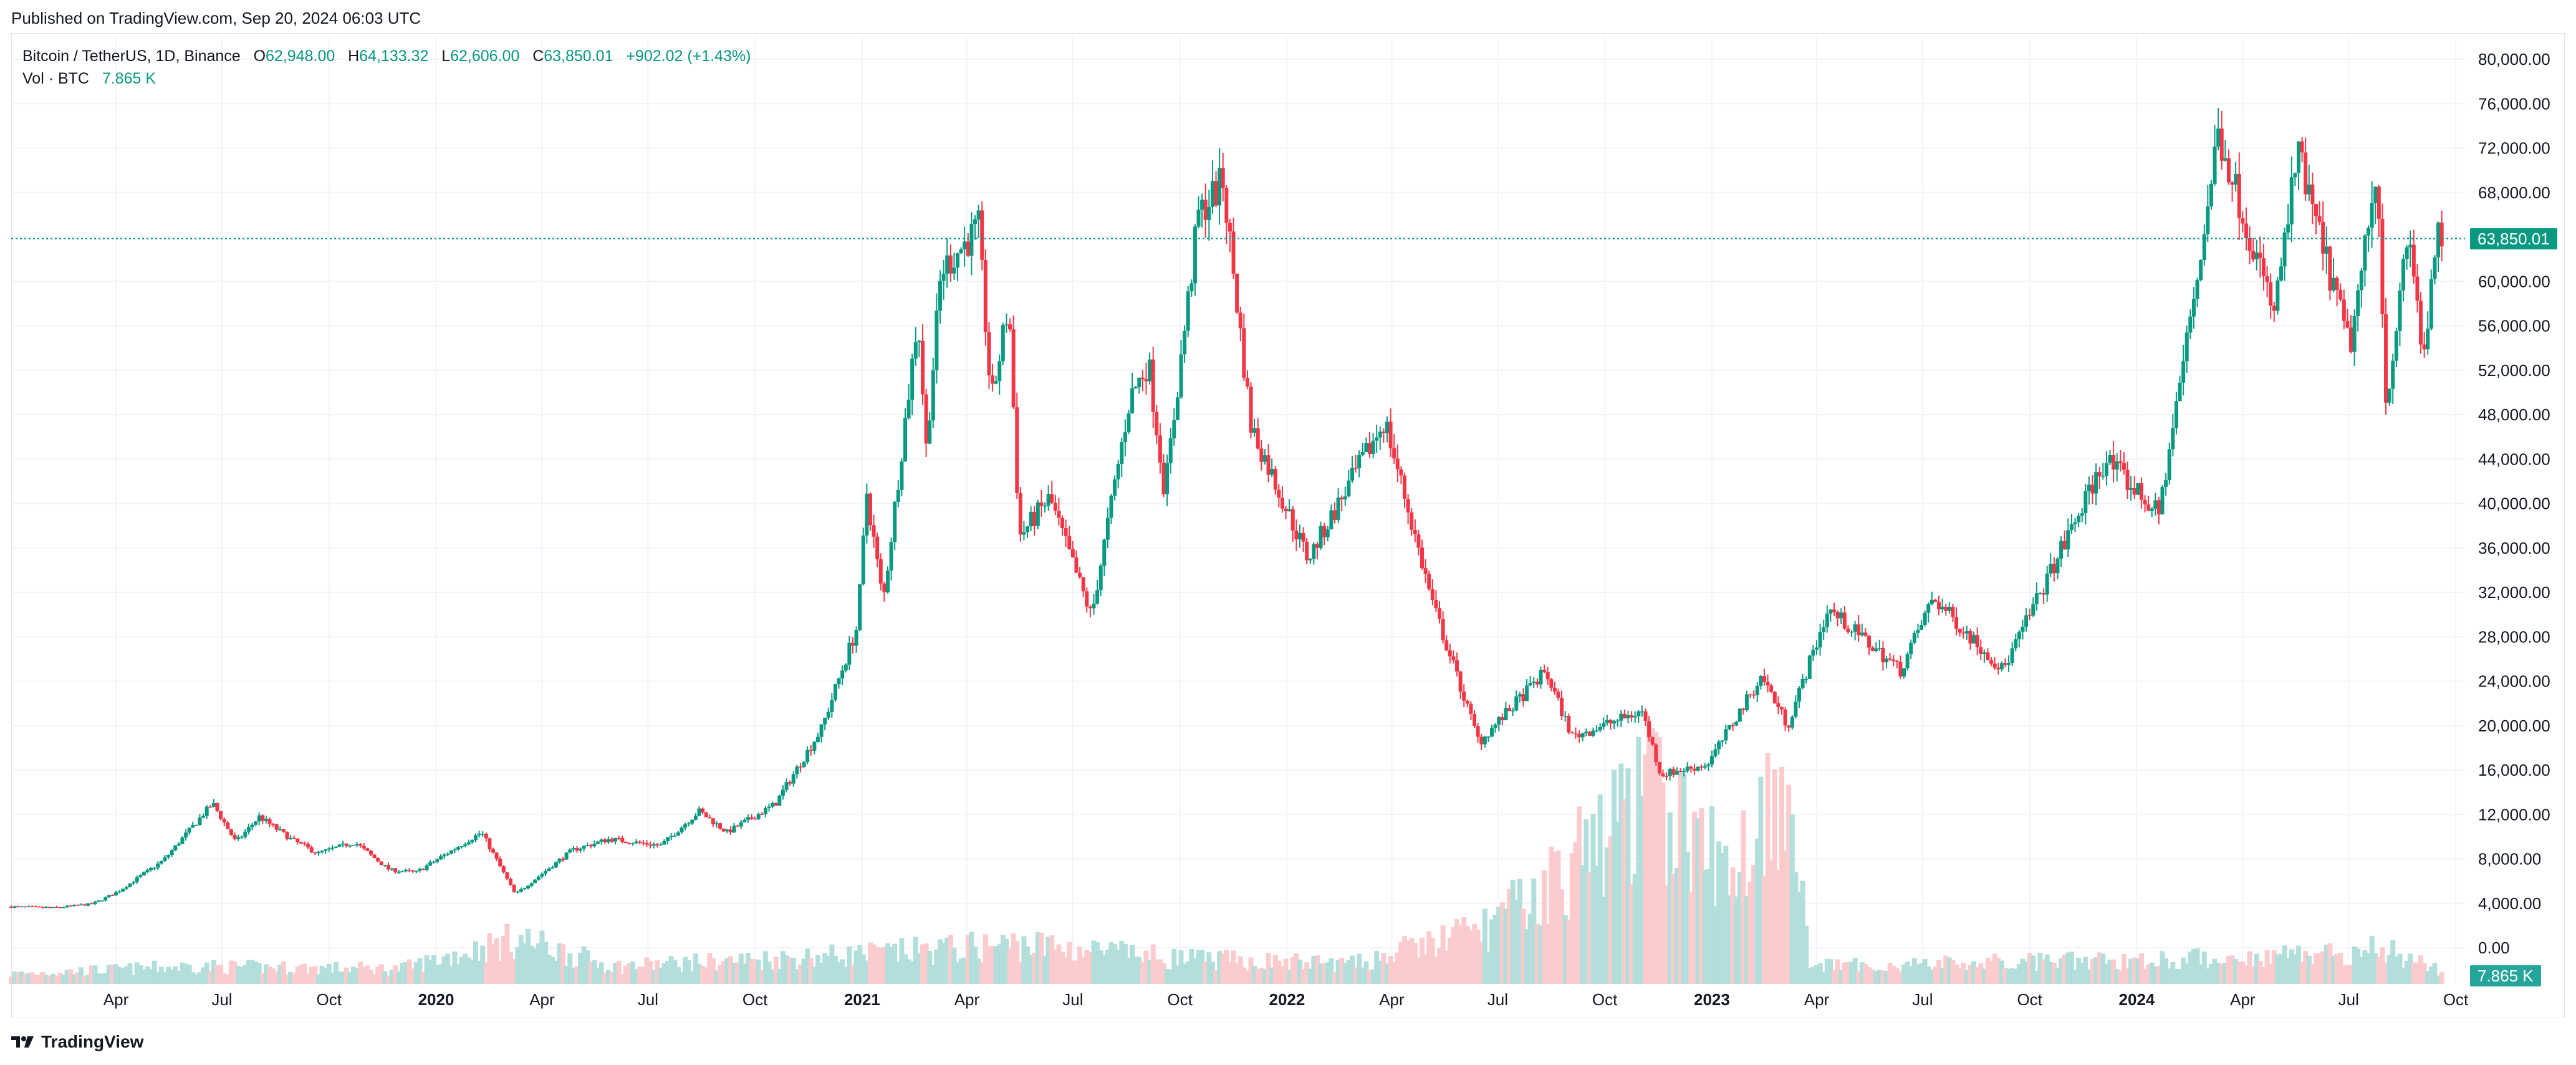 The image size is (2576, 1065). What do you see at coordinates (436, 999) in the screenshot?
I see `x-tick-label: 2020` at bounding box center [436, 999].